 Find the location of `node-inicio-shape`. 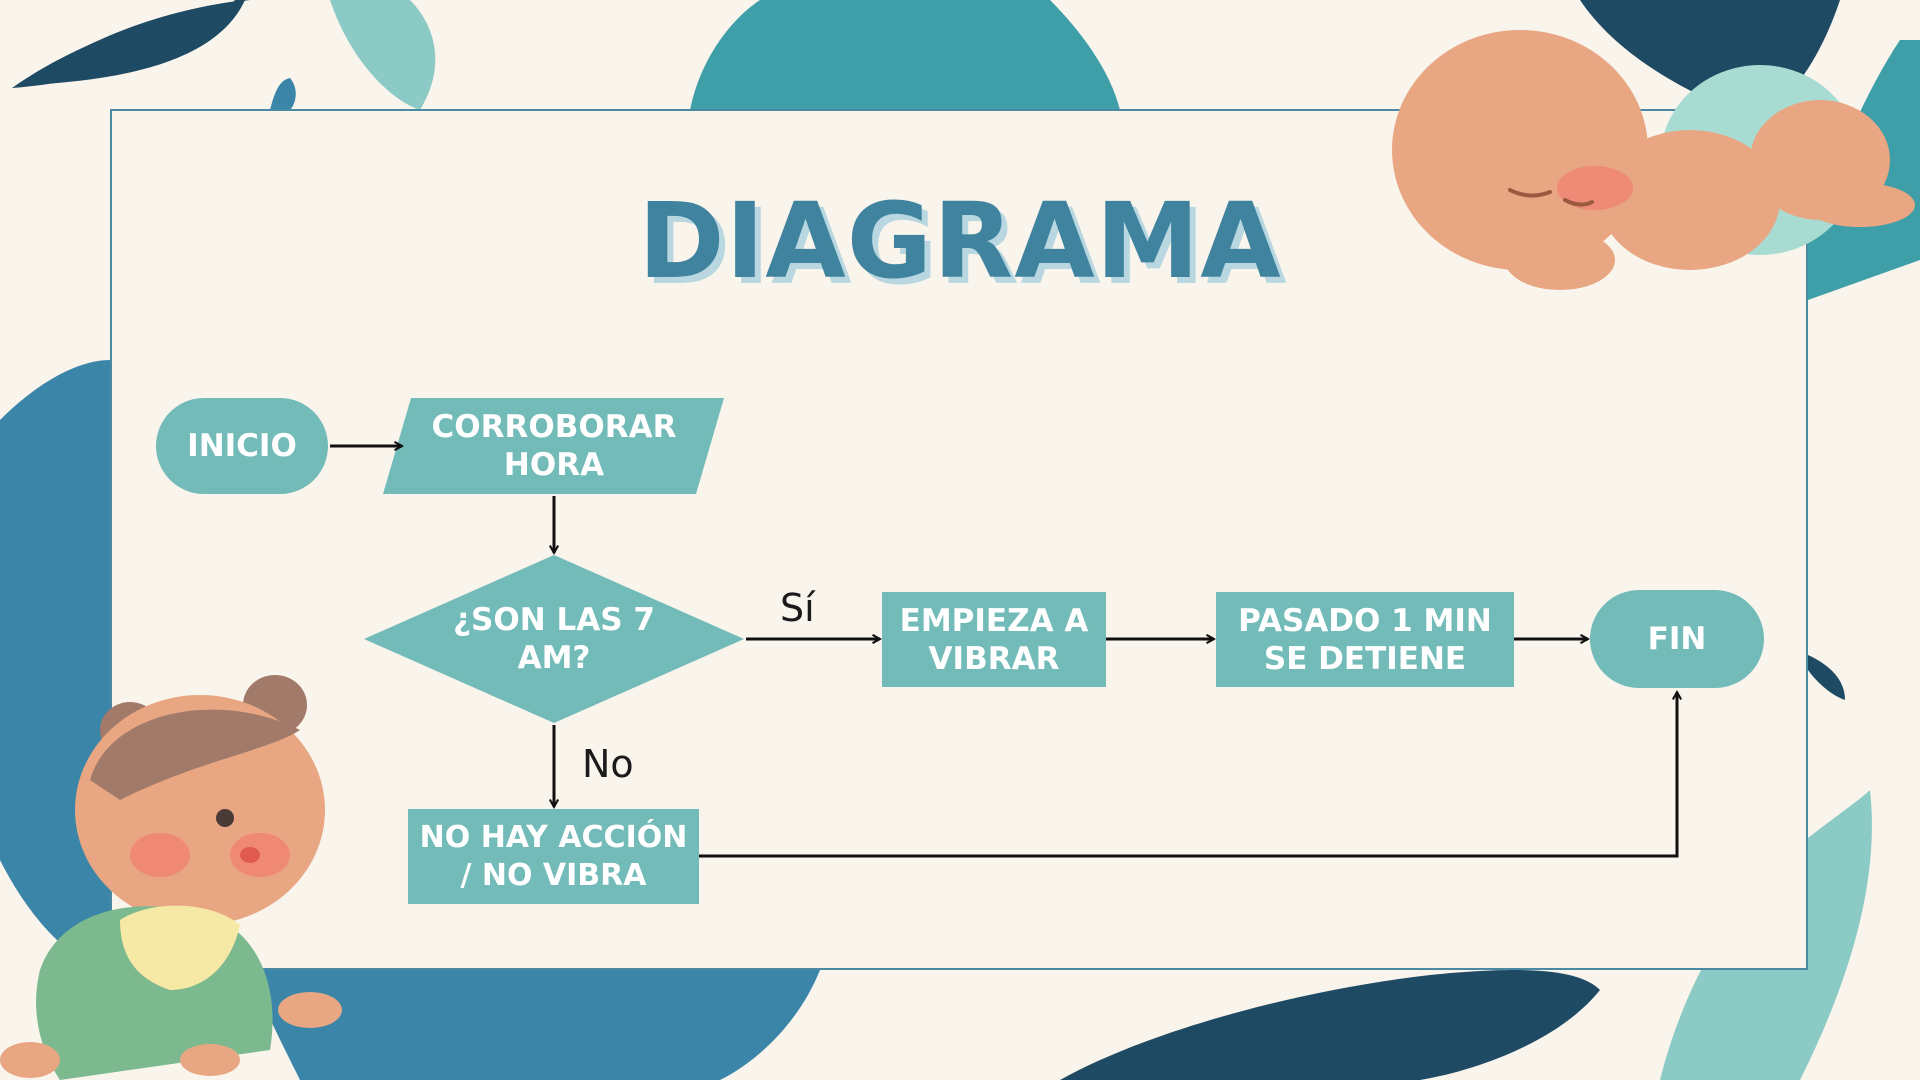

node-inicio-shape is located at coordinates (242, 446).